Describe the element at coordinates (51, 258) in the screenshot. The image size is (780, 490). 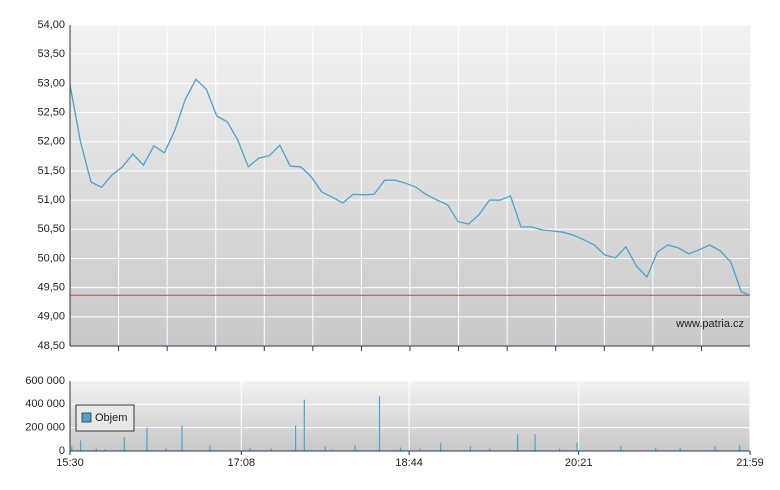
I see `y-tick-label: 50,00` at that location.